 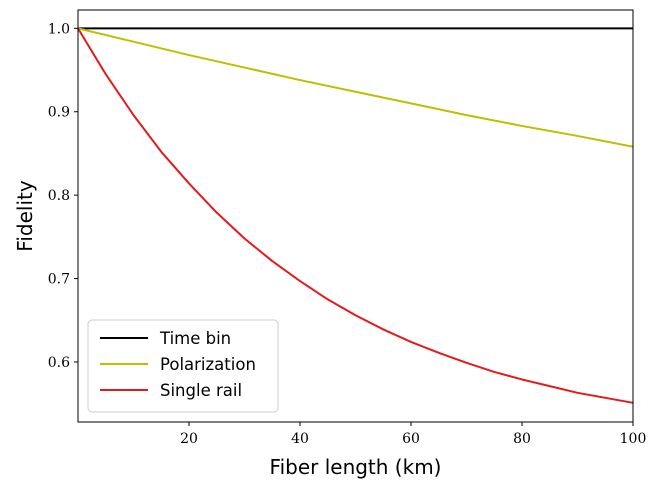 I want to click on y-tick-label: 0.6, so click(x=59, y=363).